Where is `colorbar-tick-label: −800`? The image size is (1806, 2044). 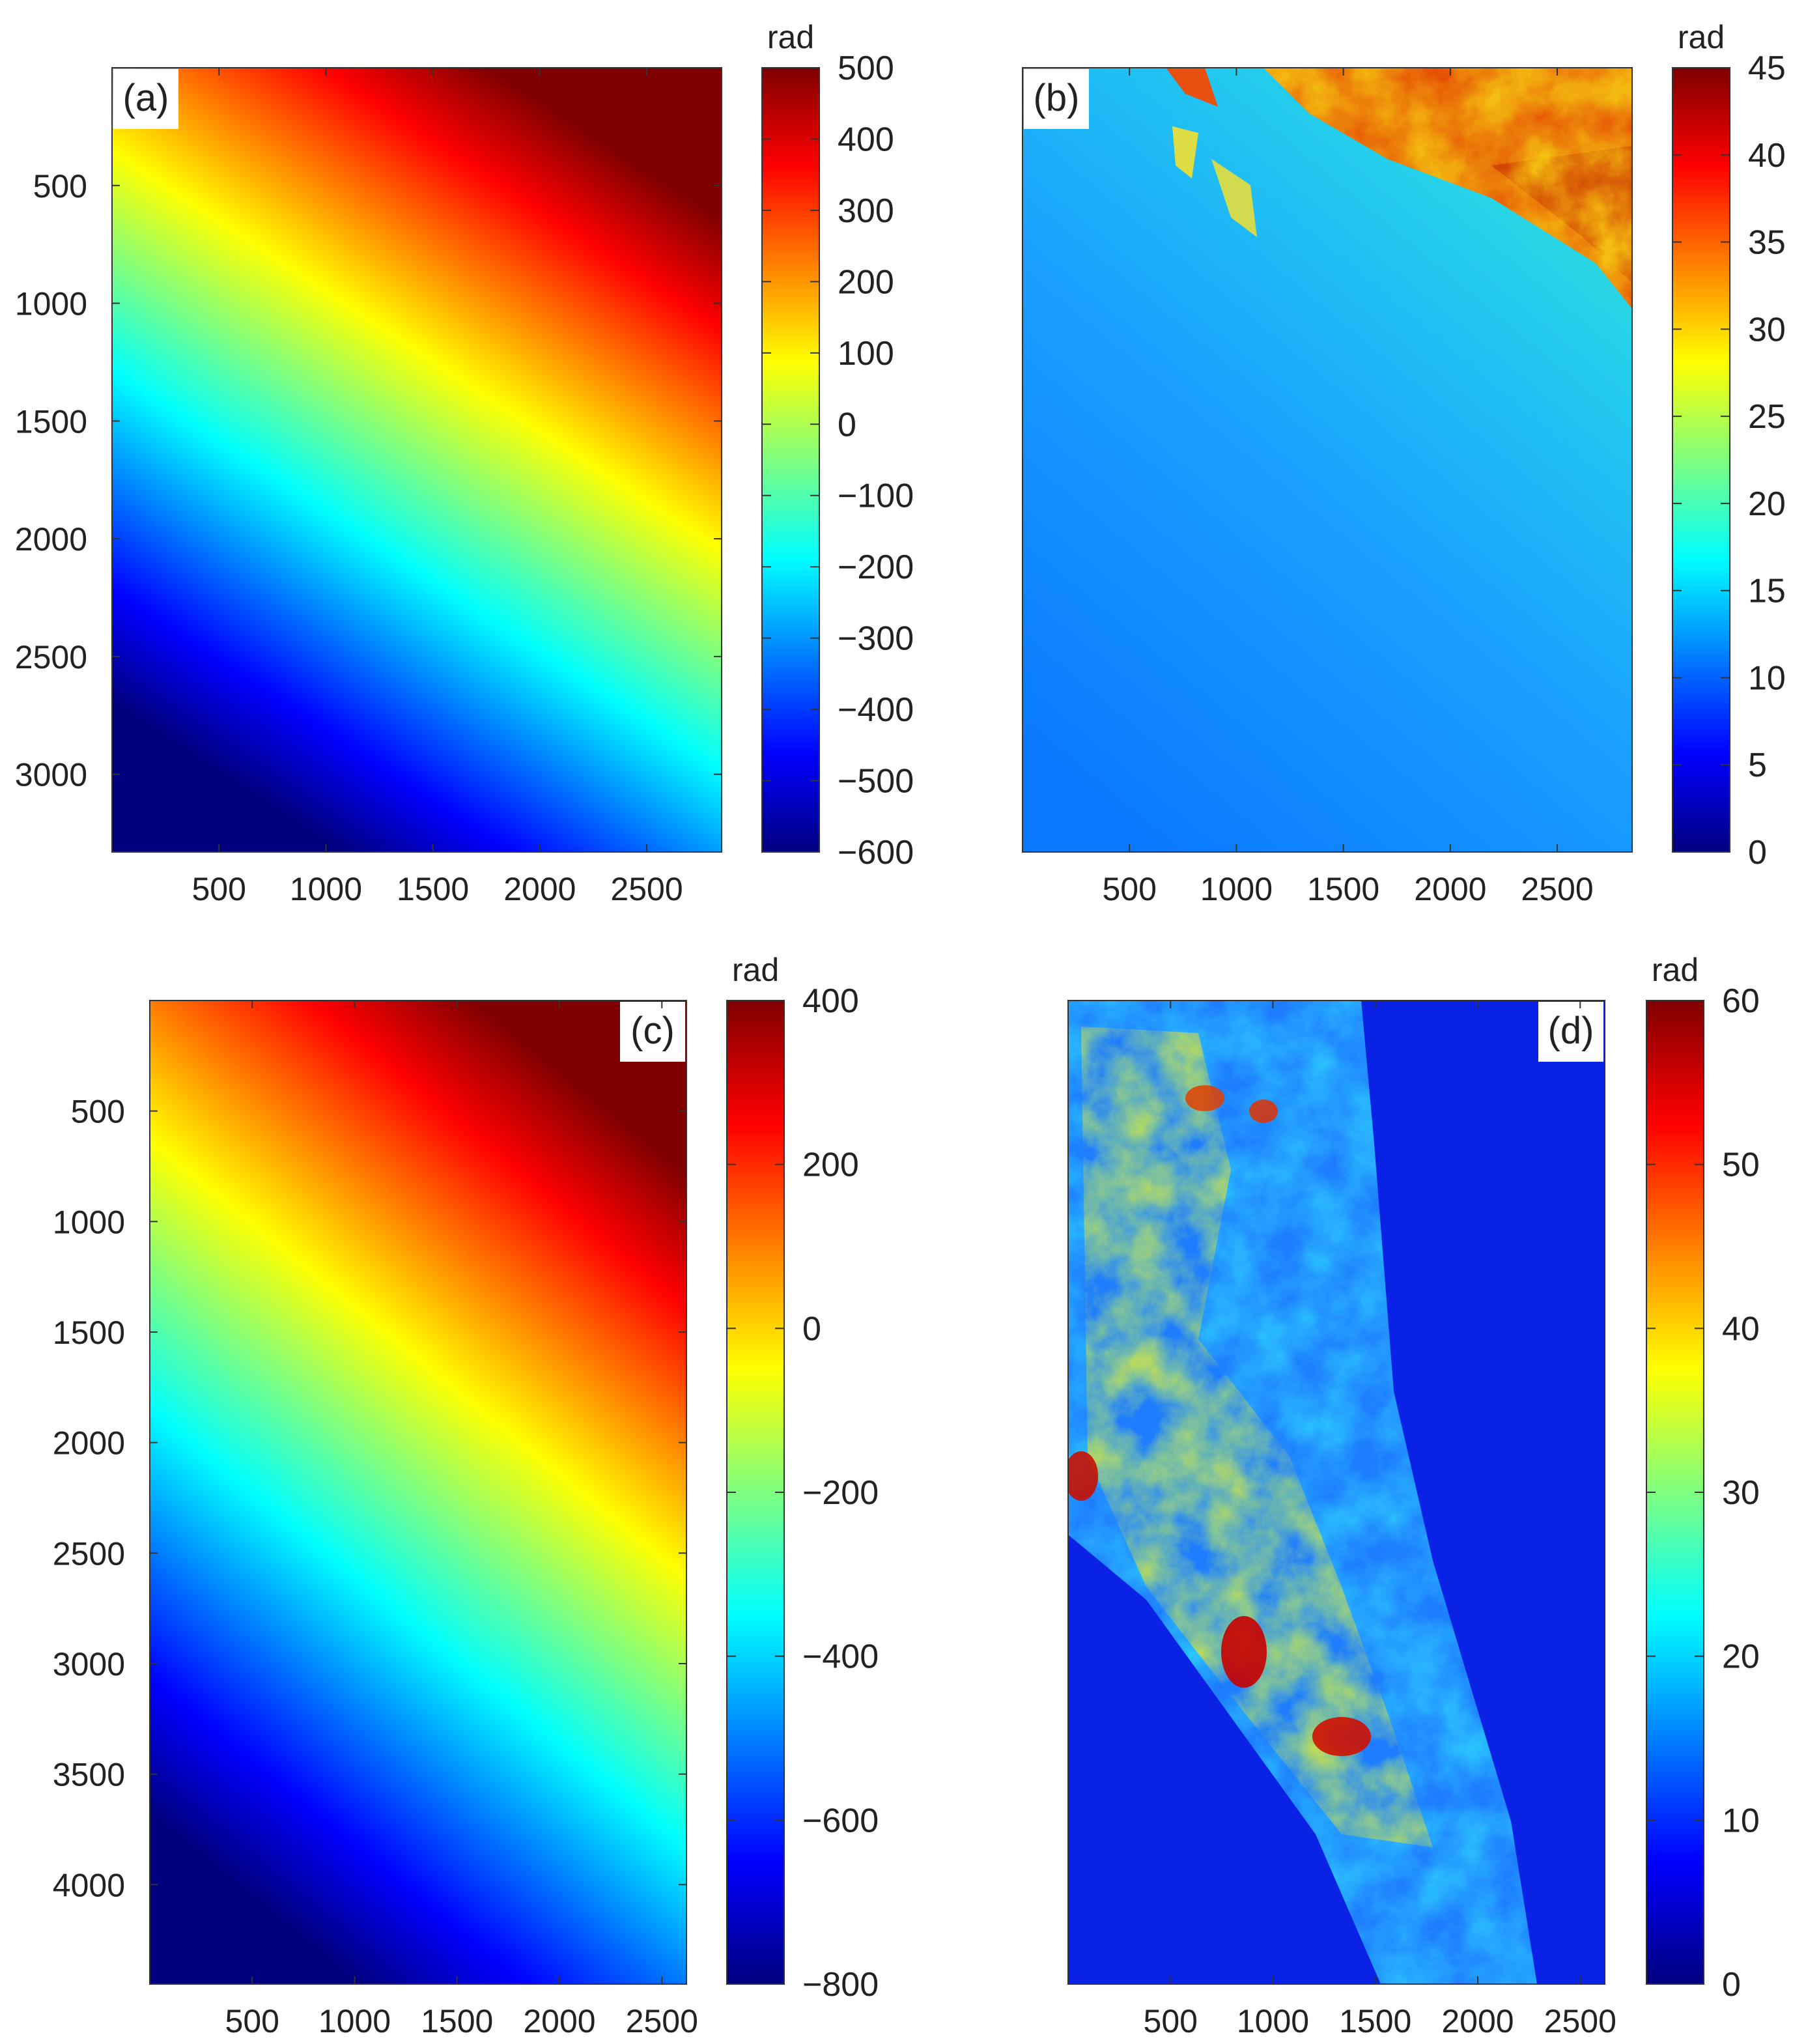 colorbar-tick-label: −800 is located at coordinates (841, 1985).